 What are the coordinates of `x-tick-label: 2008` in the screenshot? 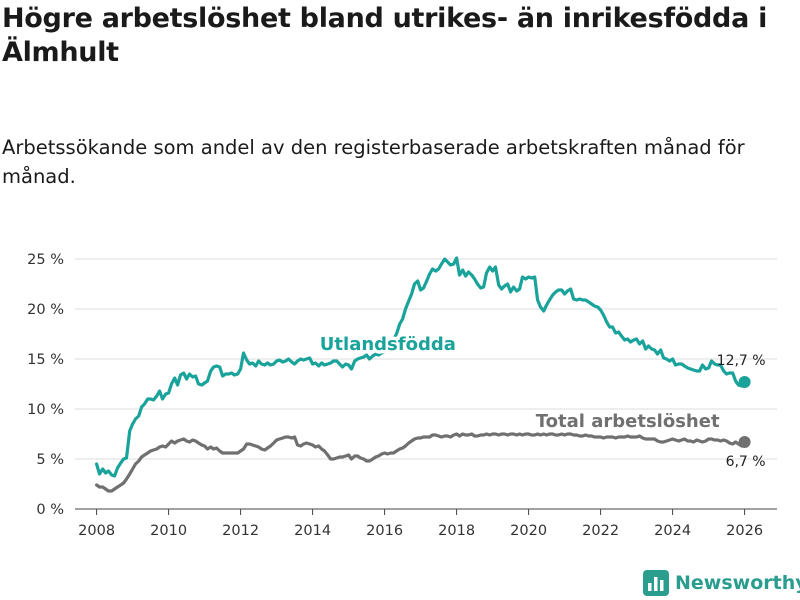 It's located at (96, 531).